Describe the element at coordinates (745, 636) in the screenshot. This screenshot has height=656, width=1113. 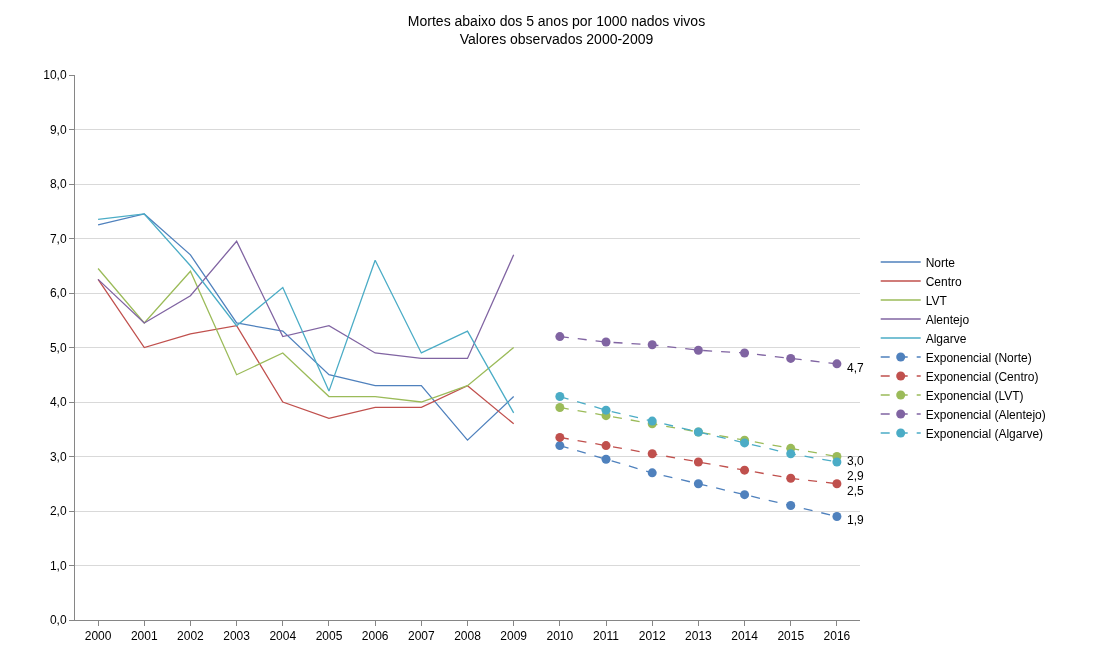
I see `x-tick-label: 2014` at that location.